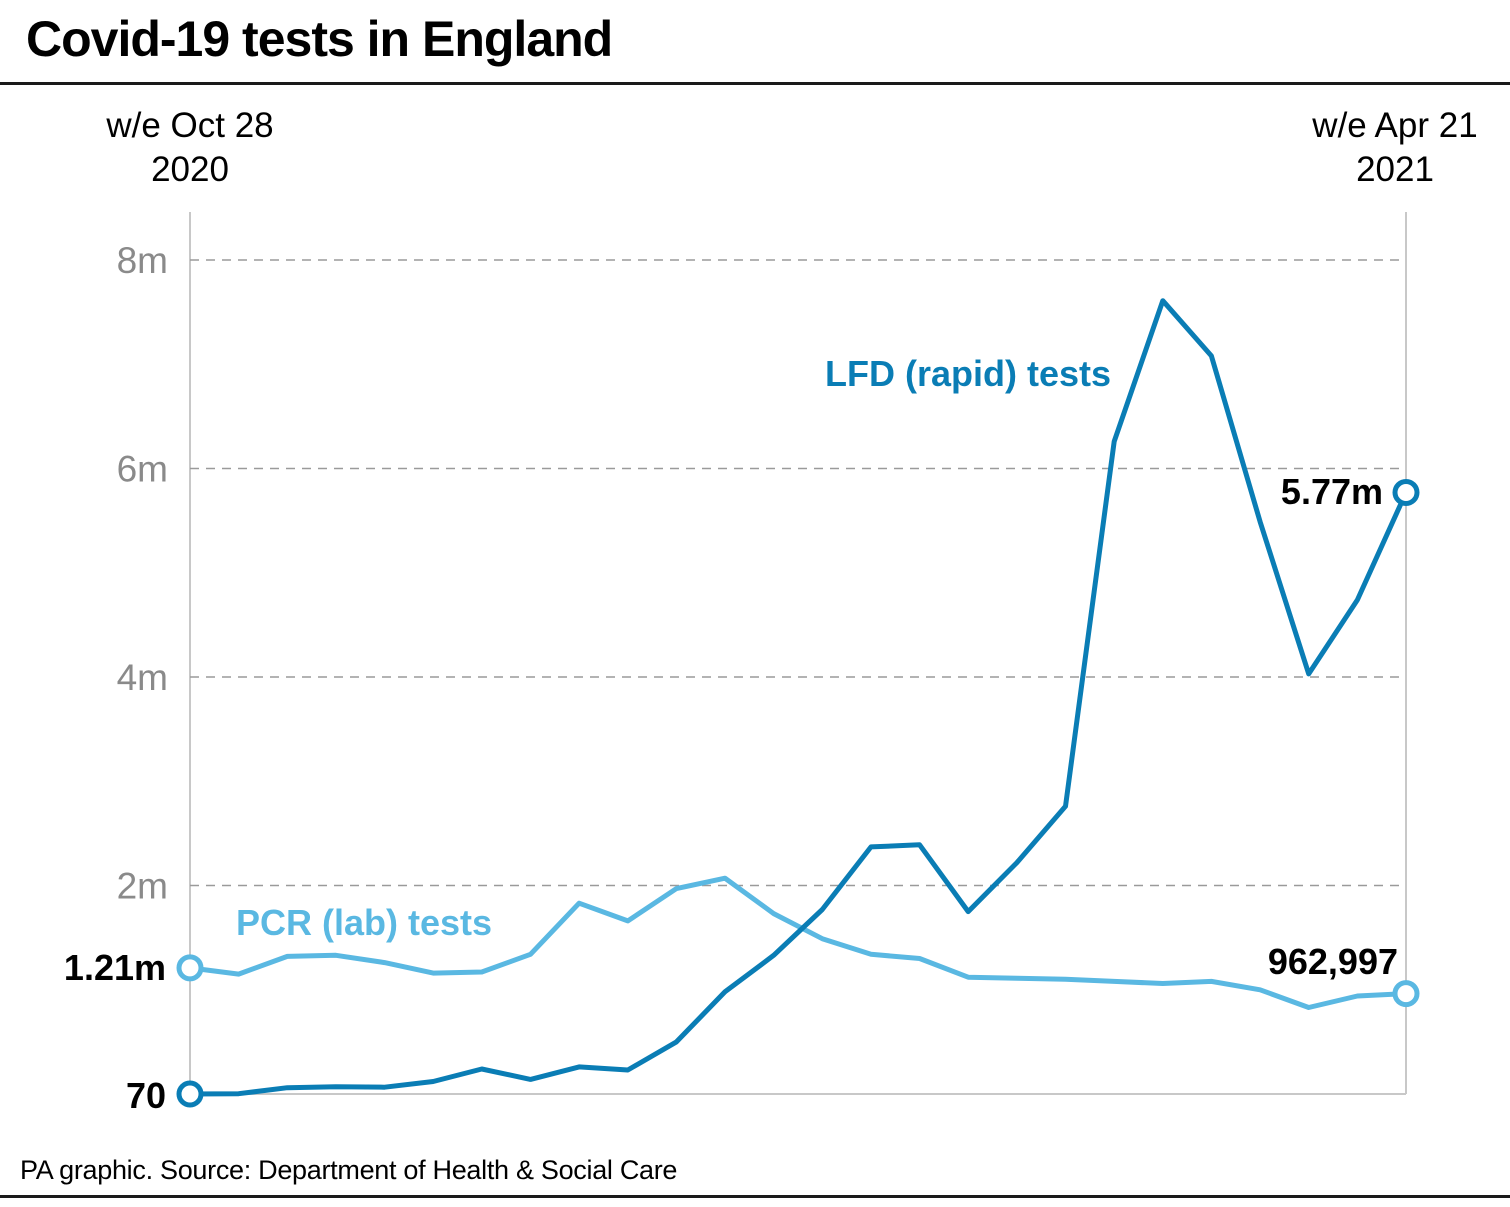 The height and width of the screenshot is (1207, 1510). I want to click on top-rule, so click(755, 83).